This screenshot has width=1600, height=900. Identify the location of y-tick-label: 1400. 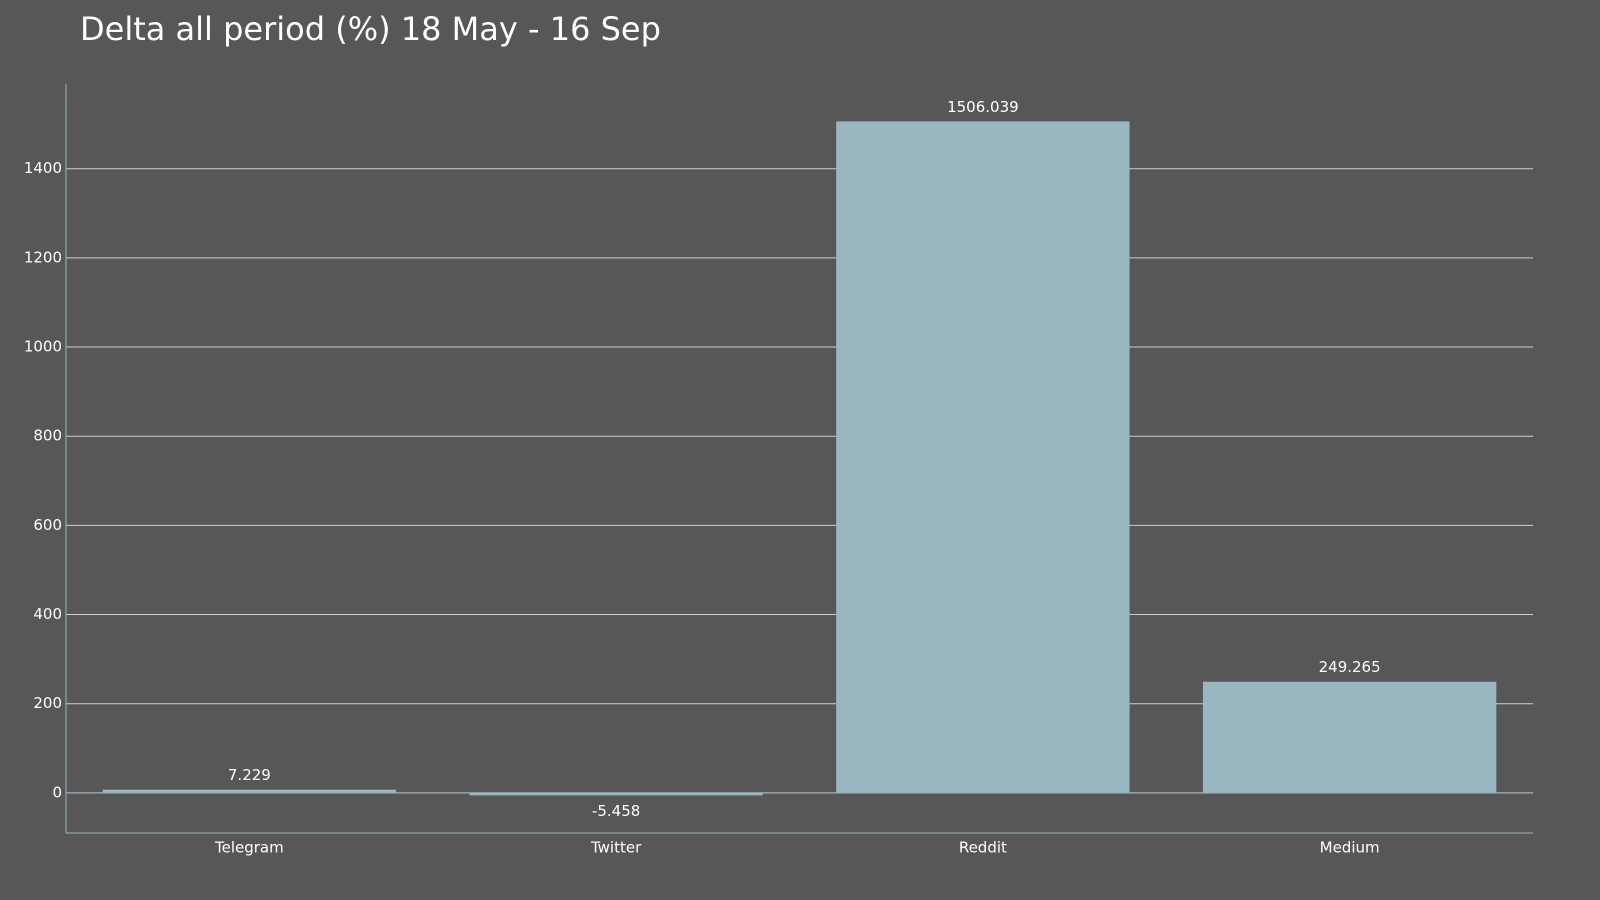
(43, 168).